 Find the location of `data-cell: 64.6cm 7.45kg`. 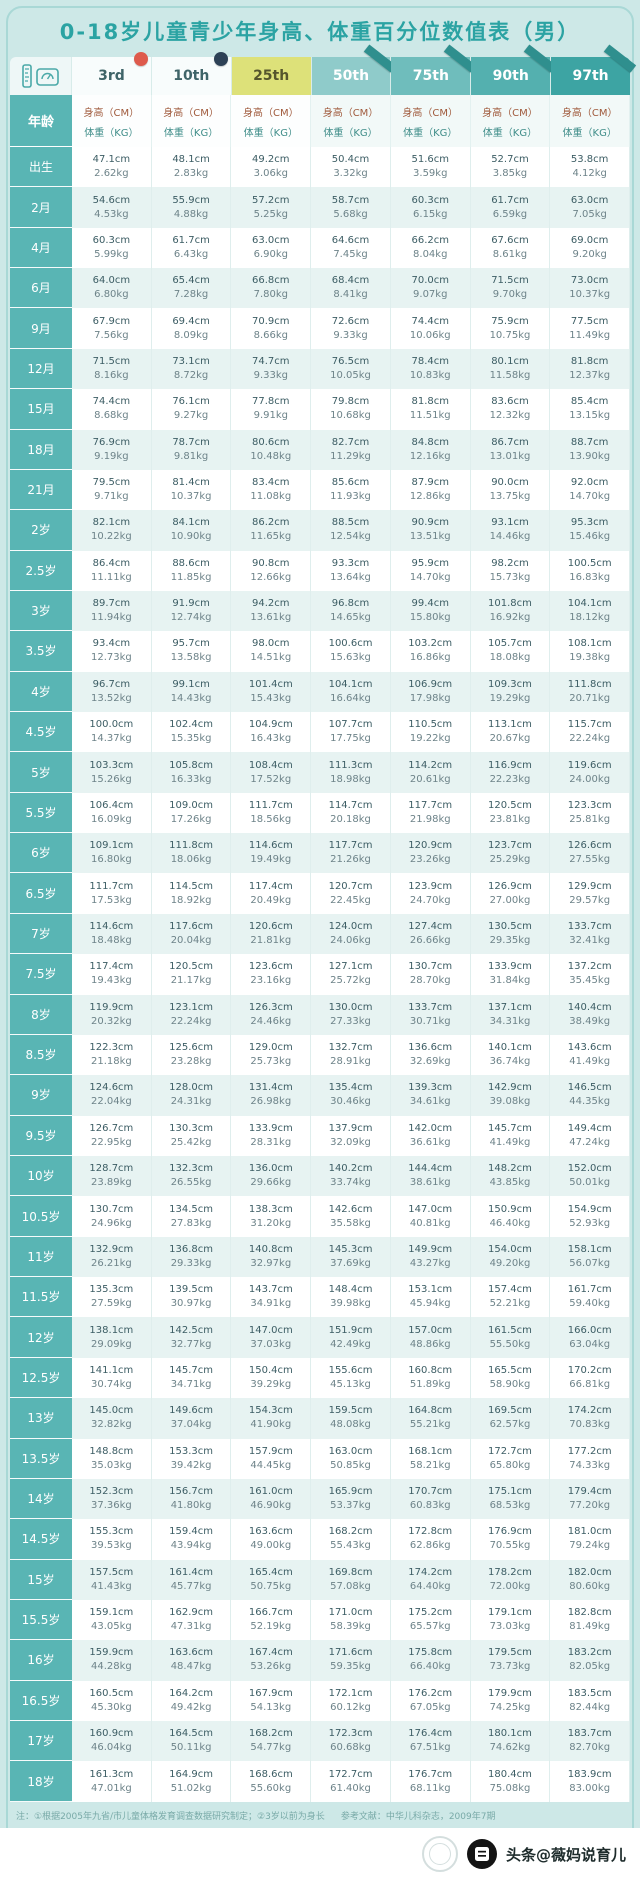

data-cell: 64.6cm 7.45kg is located at coordinates (351, 248).